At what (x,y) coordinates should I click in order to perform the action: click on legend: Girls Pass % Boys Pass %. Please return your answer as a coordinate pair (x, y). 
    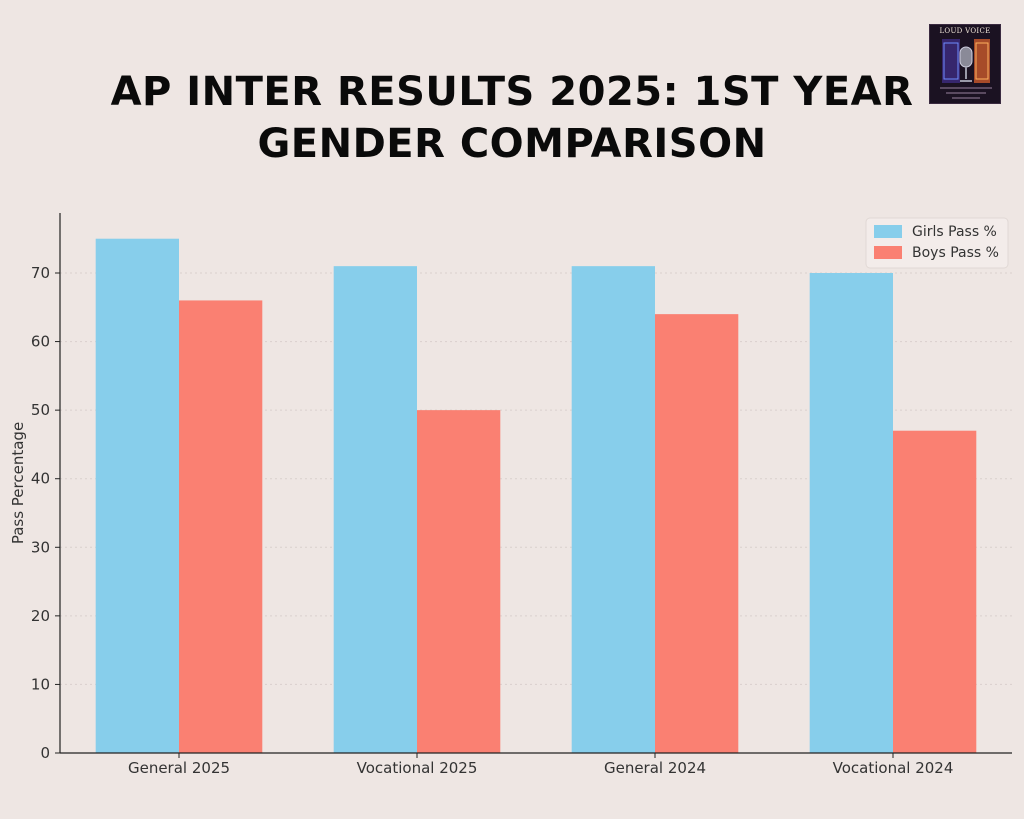
    Looking at the image, I should click on (937, 243).